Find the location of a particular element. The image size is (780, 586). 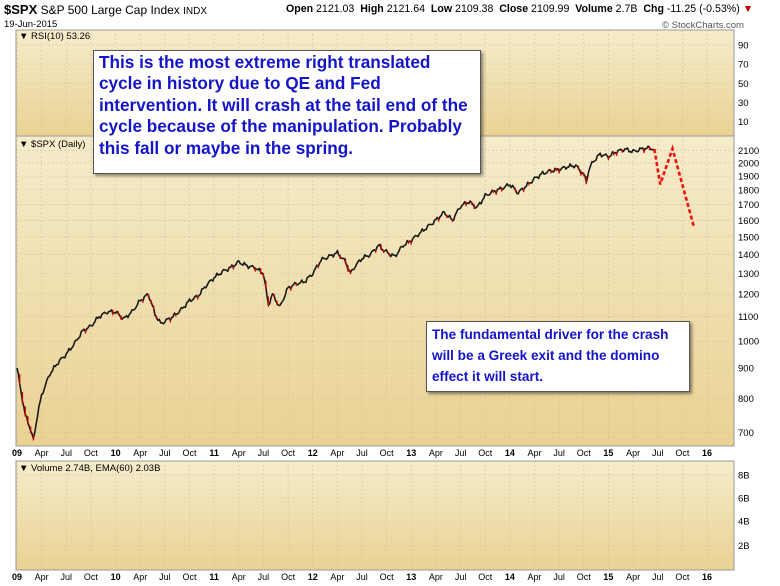

price-tick-label: 700 is located at coordinates (746, 433).